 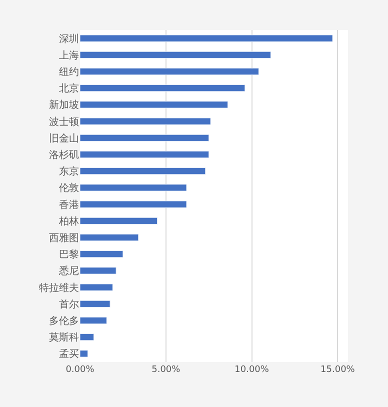 I want to click on y-tick-label: 悉尼, so click(x=68, y=271).